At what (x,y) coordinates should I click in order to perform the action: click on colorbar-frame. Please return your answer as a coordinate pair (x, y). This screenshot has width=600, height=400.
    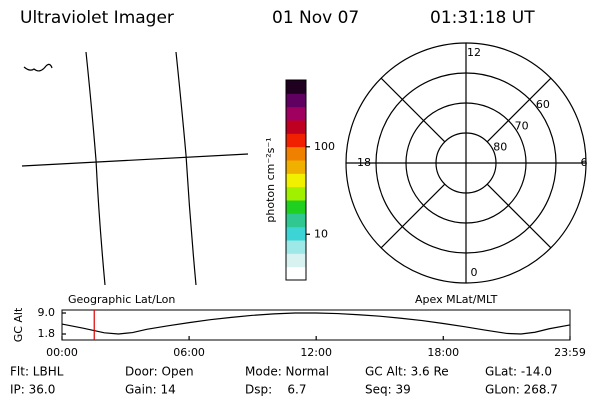
    Looking at the image, I should click on (296, 180).